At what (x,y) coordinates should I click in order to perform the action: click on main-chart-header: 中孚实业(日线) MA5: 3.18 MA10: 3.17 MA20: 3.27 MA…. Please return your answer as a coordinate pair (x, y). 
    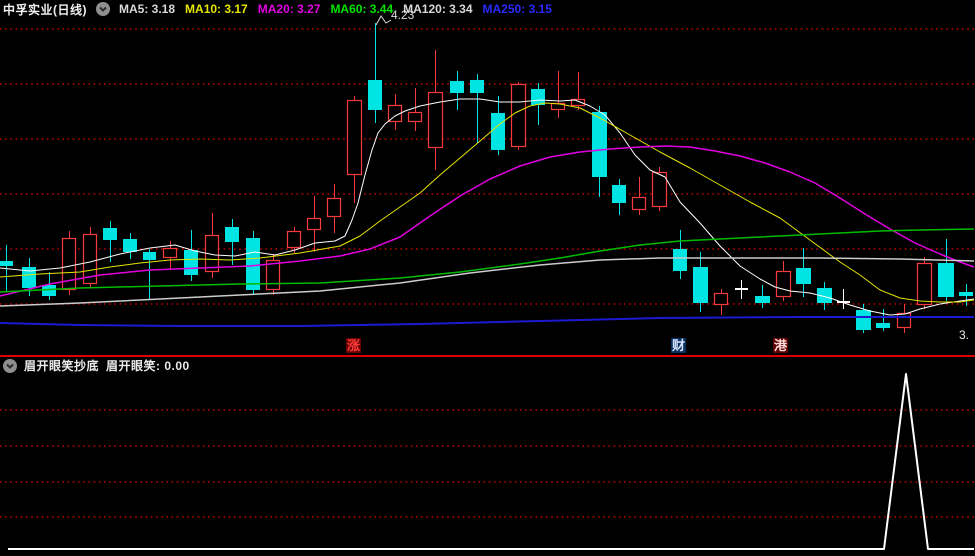
    Looking at the image, I should click on (487, 9).